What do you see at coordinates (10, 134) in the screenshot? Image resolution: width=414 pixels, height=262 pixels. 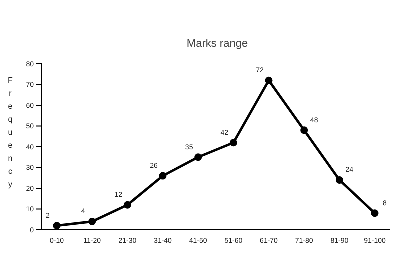 I see `y-axis-title: Frequency` at bounding box center [10, 134].